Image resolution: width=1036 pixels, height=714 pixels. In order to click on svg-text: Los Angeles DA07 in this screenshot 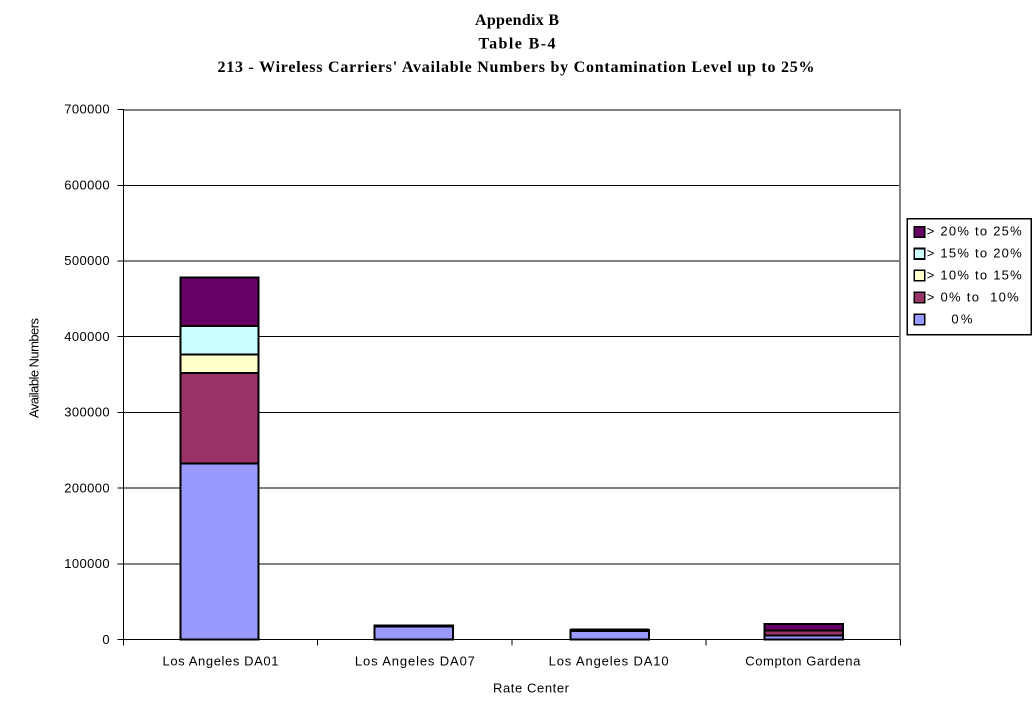, I will do `click(415, 660)`.